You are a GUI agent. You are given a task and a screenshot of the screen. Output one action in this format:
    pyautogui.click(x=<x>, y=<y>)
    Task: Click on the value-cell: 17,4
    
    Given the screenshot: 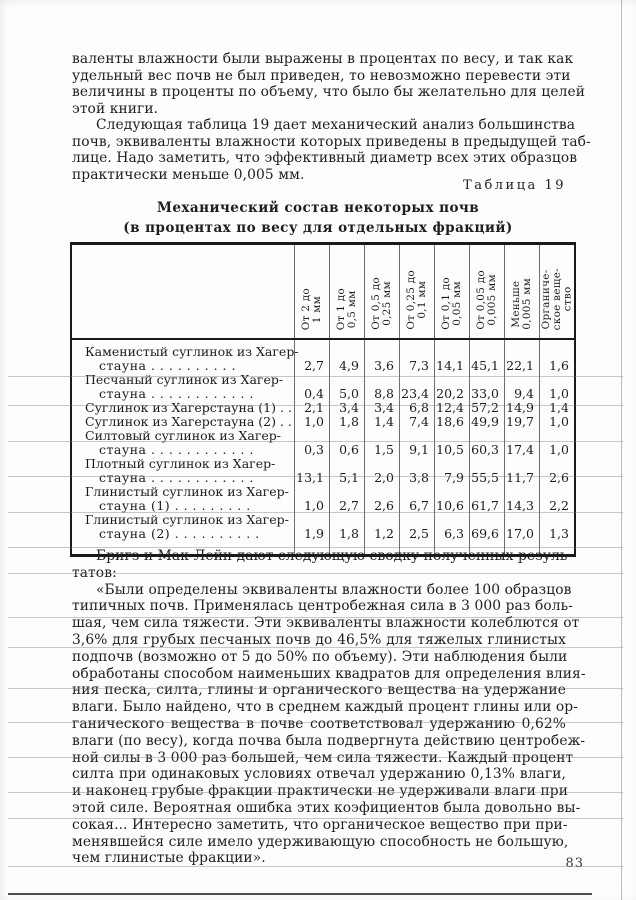 What is the action you would take?
    pyautogui.click(x=522, y=443)
    